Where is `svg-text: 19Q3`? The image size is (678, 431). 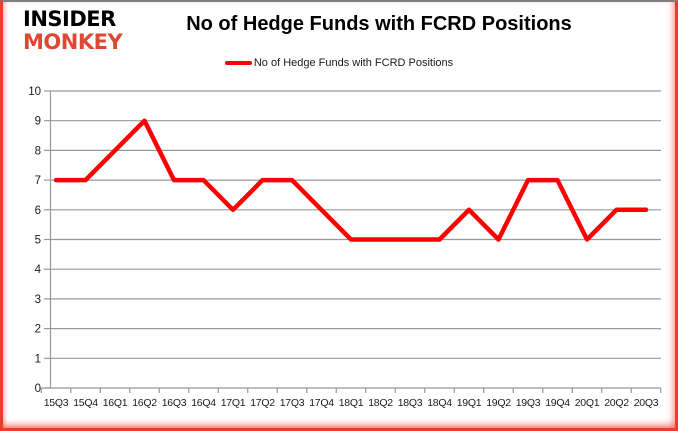
svg-text: 19Q3 is located at coordinates (528, 403).